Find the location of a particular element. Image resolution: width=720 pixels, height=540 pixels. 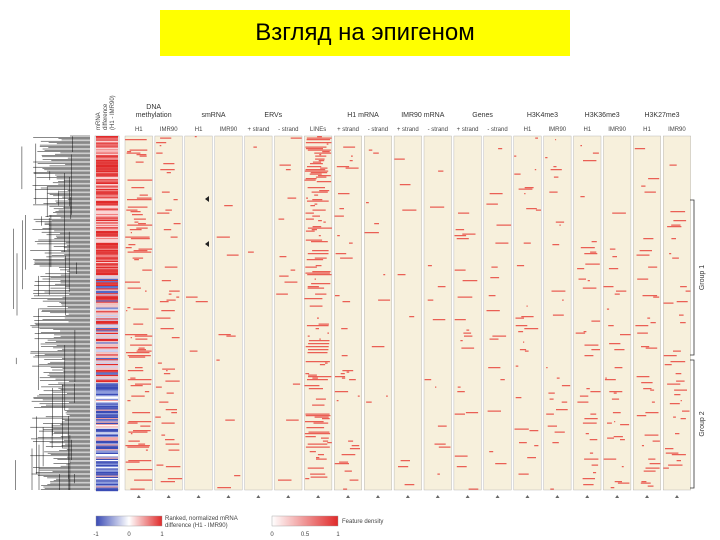

density-legend-label: Feature density is located at coordinates (362, 522).